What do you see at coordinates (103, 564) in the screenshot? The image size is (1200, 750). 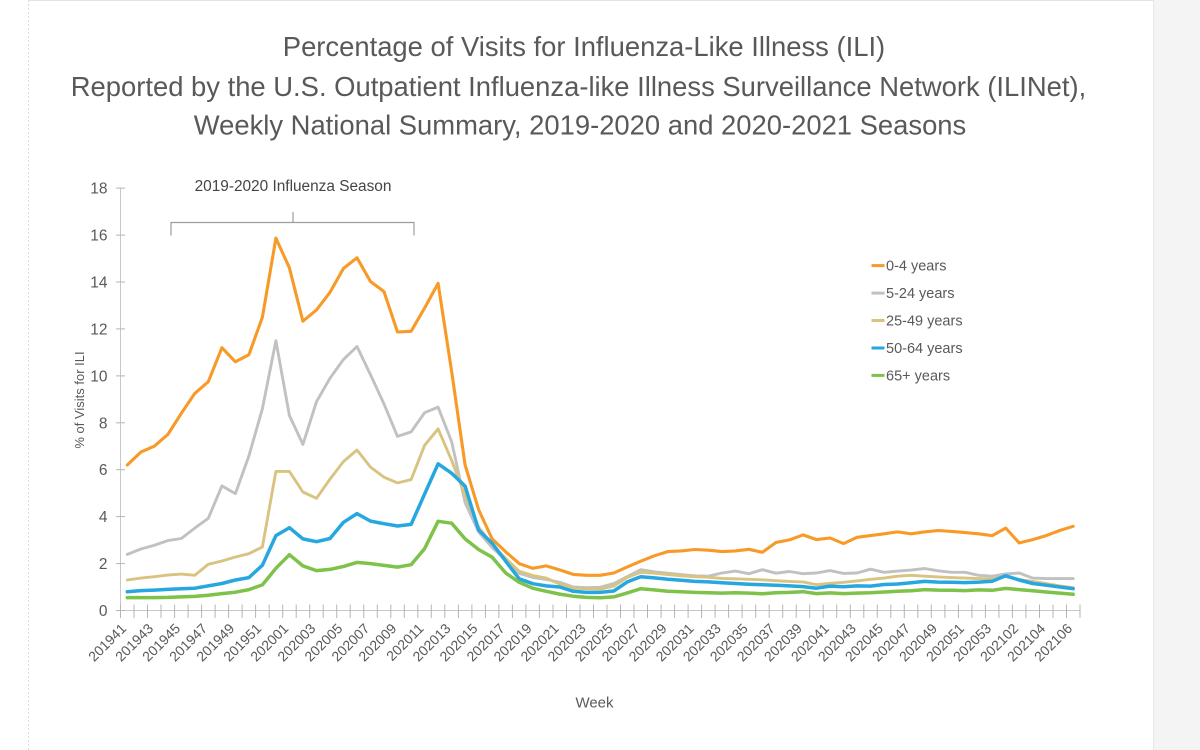 I see `svg-text: 2` at bounding box center [103, 564].